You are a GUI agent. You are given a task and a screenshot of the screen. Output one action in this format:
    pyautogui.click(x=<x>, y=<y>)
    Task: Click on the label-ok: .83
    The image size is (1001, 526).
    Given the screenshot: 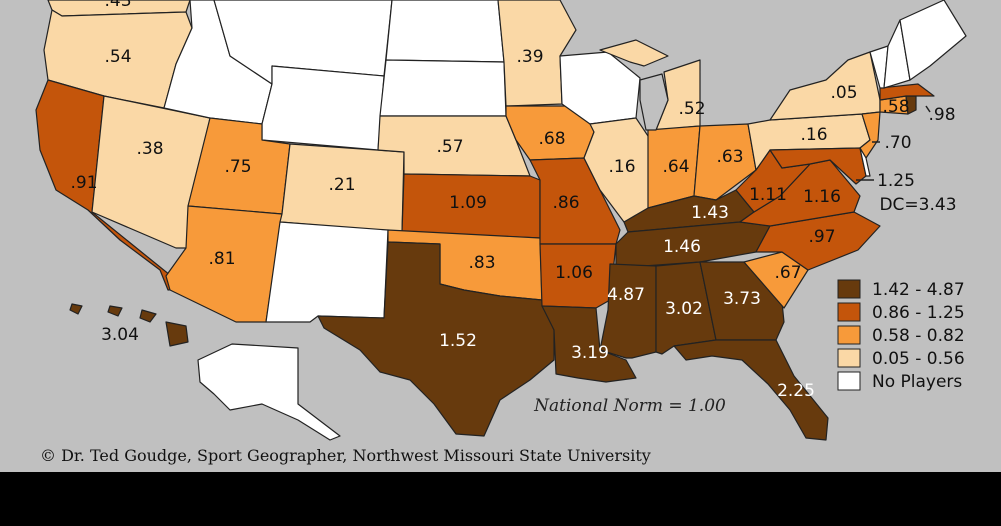 What is the action you would take?
    pyautogui.click(x=481, y=263)
    